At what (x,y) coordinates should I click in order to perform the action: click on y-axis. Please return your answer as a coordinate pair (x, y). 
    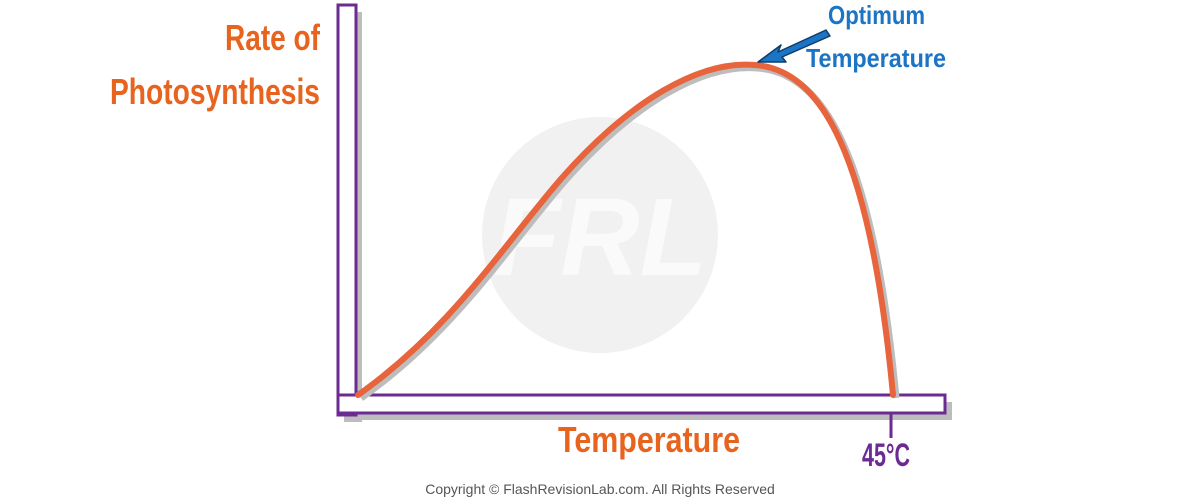
    Looking at the image, I should click on (347, 210).